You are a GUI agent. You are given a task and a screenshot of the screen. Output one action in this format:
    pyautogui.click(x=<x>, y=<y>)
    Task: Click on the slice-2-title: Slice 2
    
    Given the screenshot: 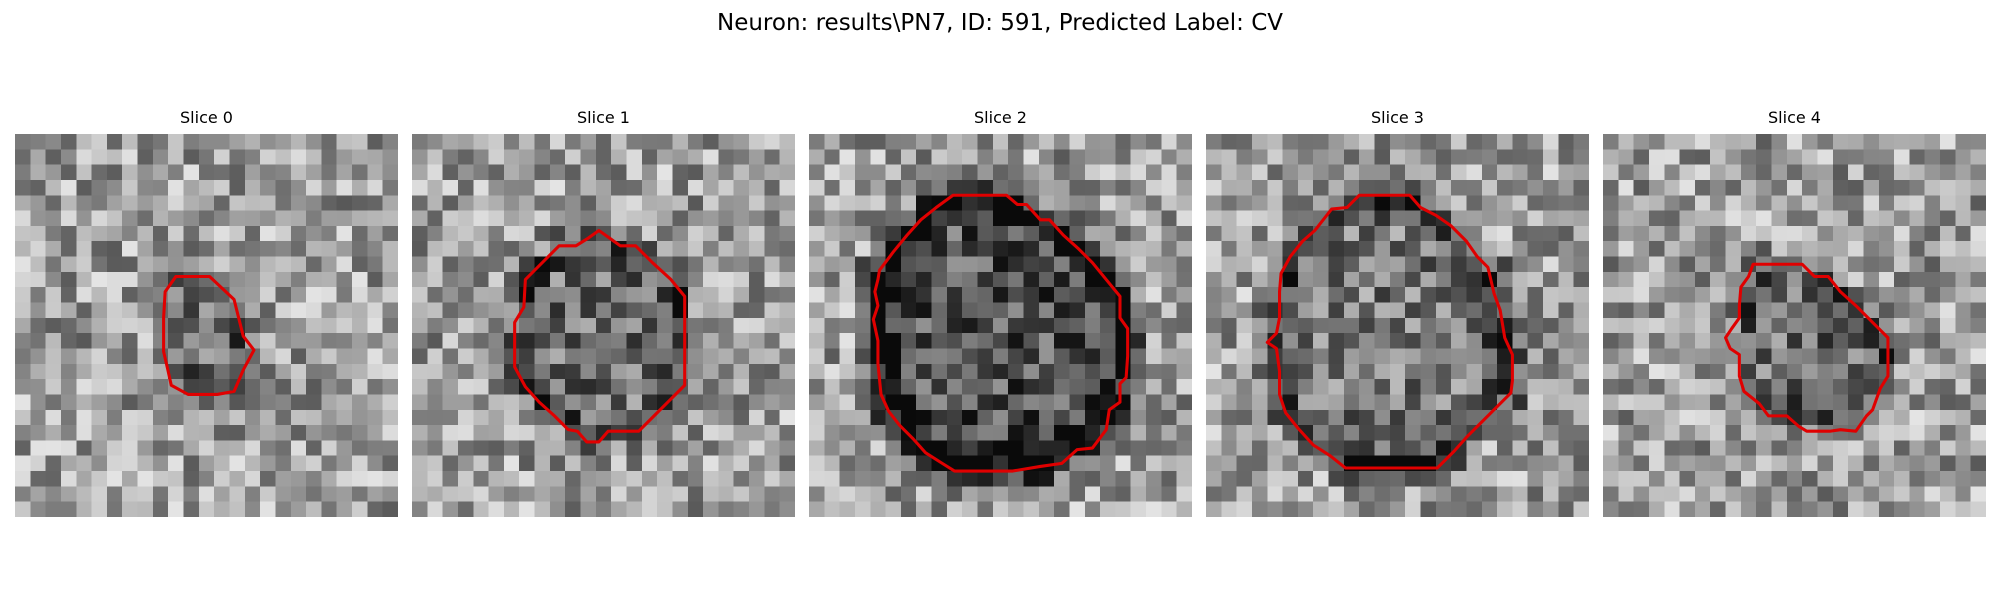 What is the action you would take?
    pyautogui.click(x=1000, y=117)
    